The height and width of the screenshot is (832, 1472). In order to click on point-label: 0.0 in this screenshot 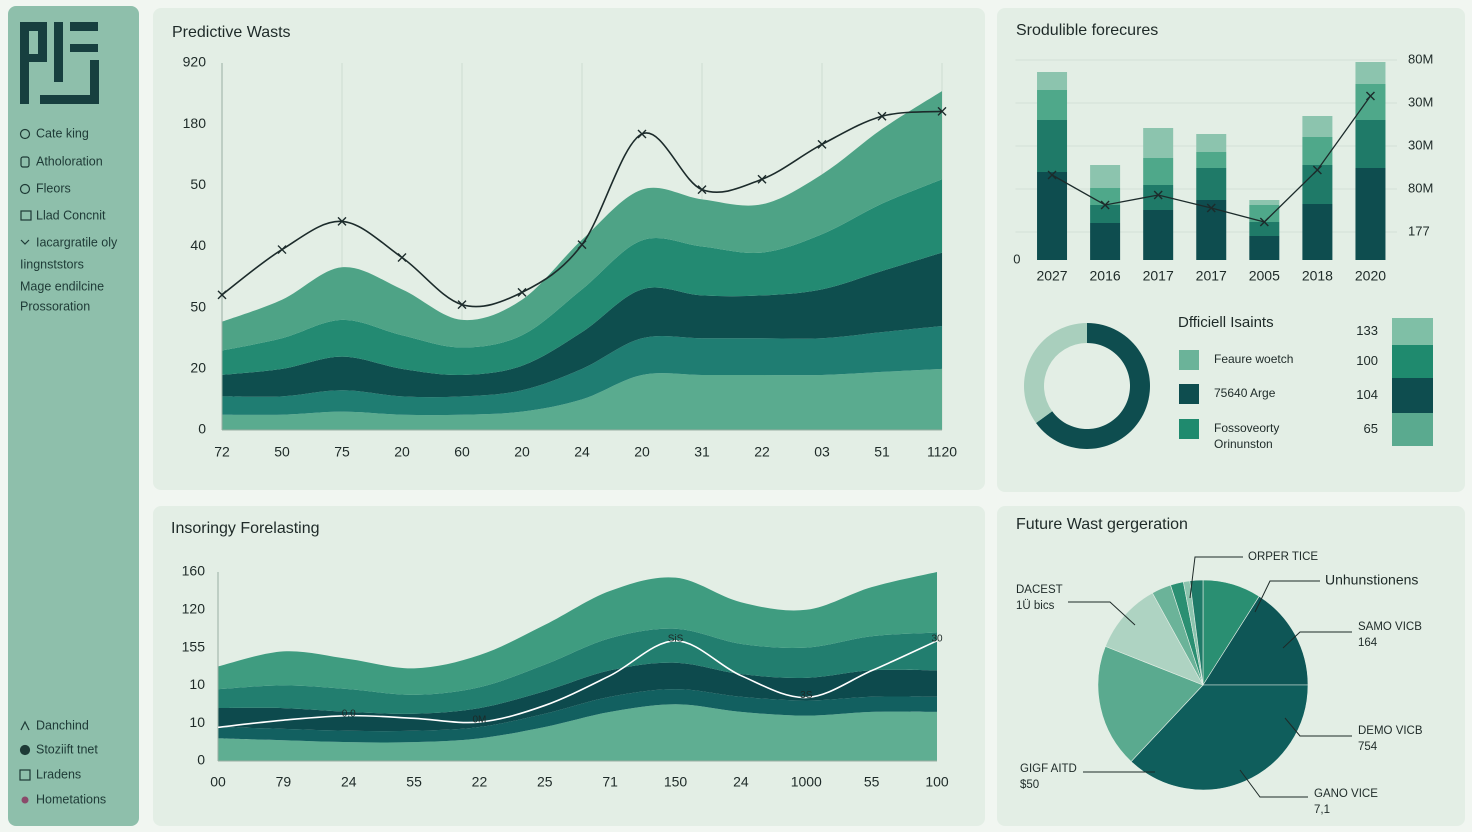, I will do `click(349, 713)`.